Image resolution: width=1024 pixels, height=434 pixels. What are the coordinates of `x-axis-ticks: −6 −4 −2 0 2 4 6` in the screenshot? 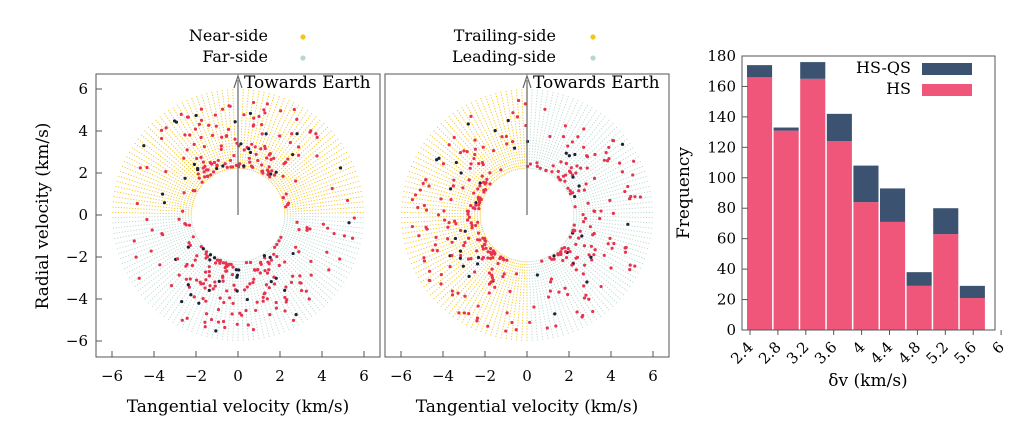 It's located at (524, 368).